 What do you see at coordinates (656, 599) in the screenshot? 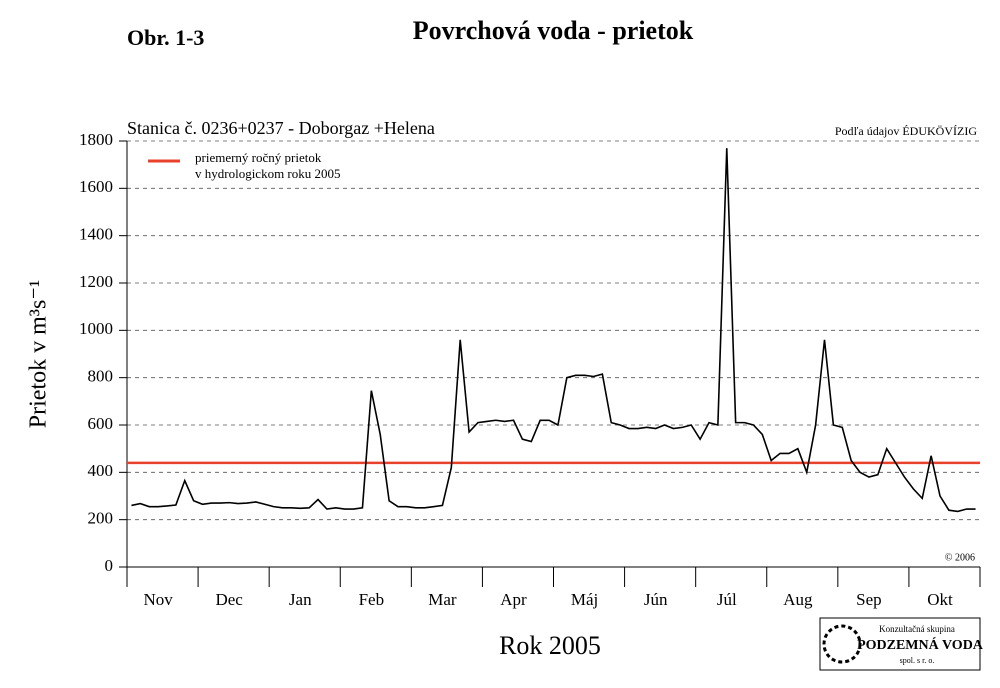
I see `x-tick-label: Jún` at bounding box center [656, 599].